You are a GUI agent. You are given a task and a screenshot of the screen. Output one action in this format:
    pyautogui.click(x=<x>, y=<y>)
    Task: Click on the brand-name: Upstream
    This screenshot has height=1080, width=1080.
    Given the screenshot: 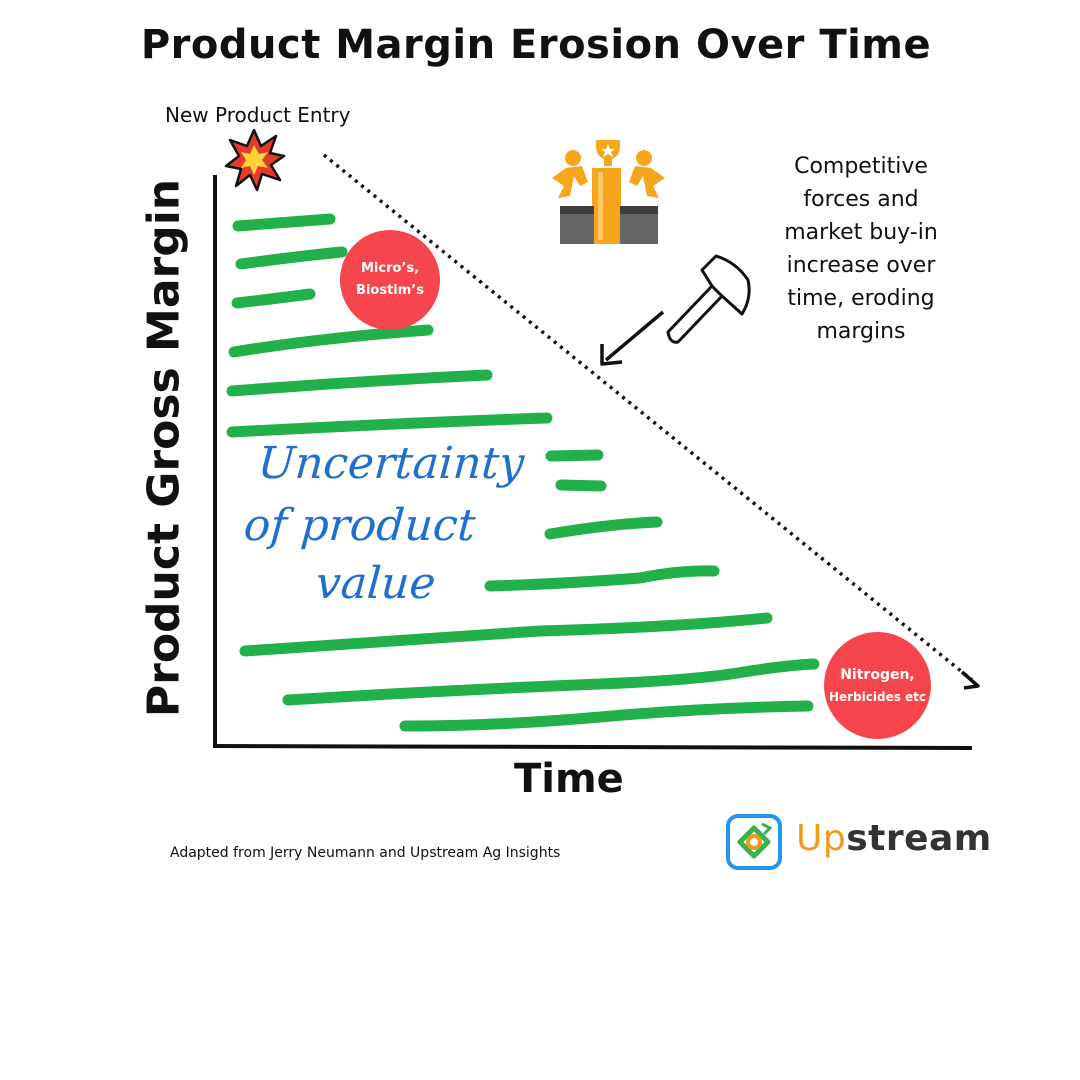 What is the action you would take?
    pyautogui.click(x=894, y=838)
    